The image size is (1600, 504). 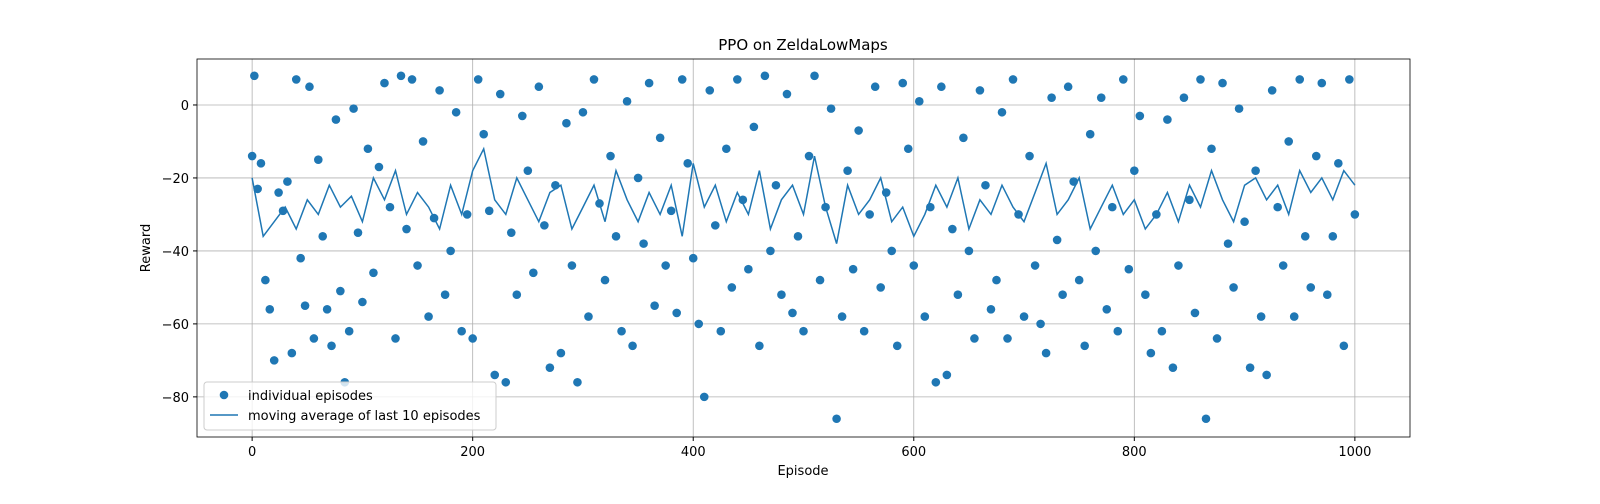 I want to click on x-tick-label: 0, so click(x=252, y=452).